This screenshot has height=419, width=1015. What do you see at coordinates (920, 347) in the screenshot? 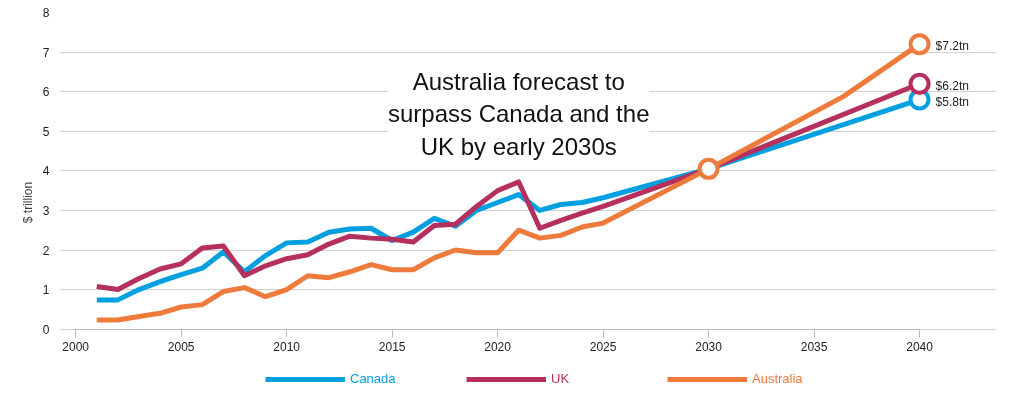
I see `x-tick-label: 2040` at bounding box center [920, 347].